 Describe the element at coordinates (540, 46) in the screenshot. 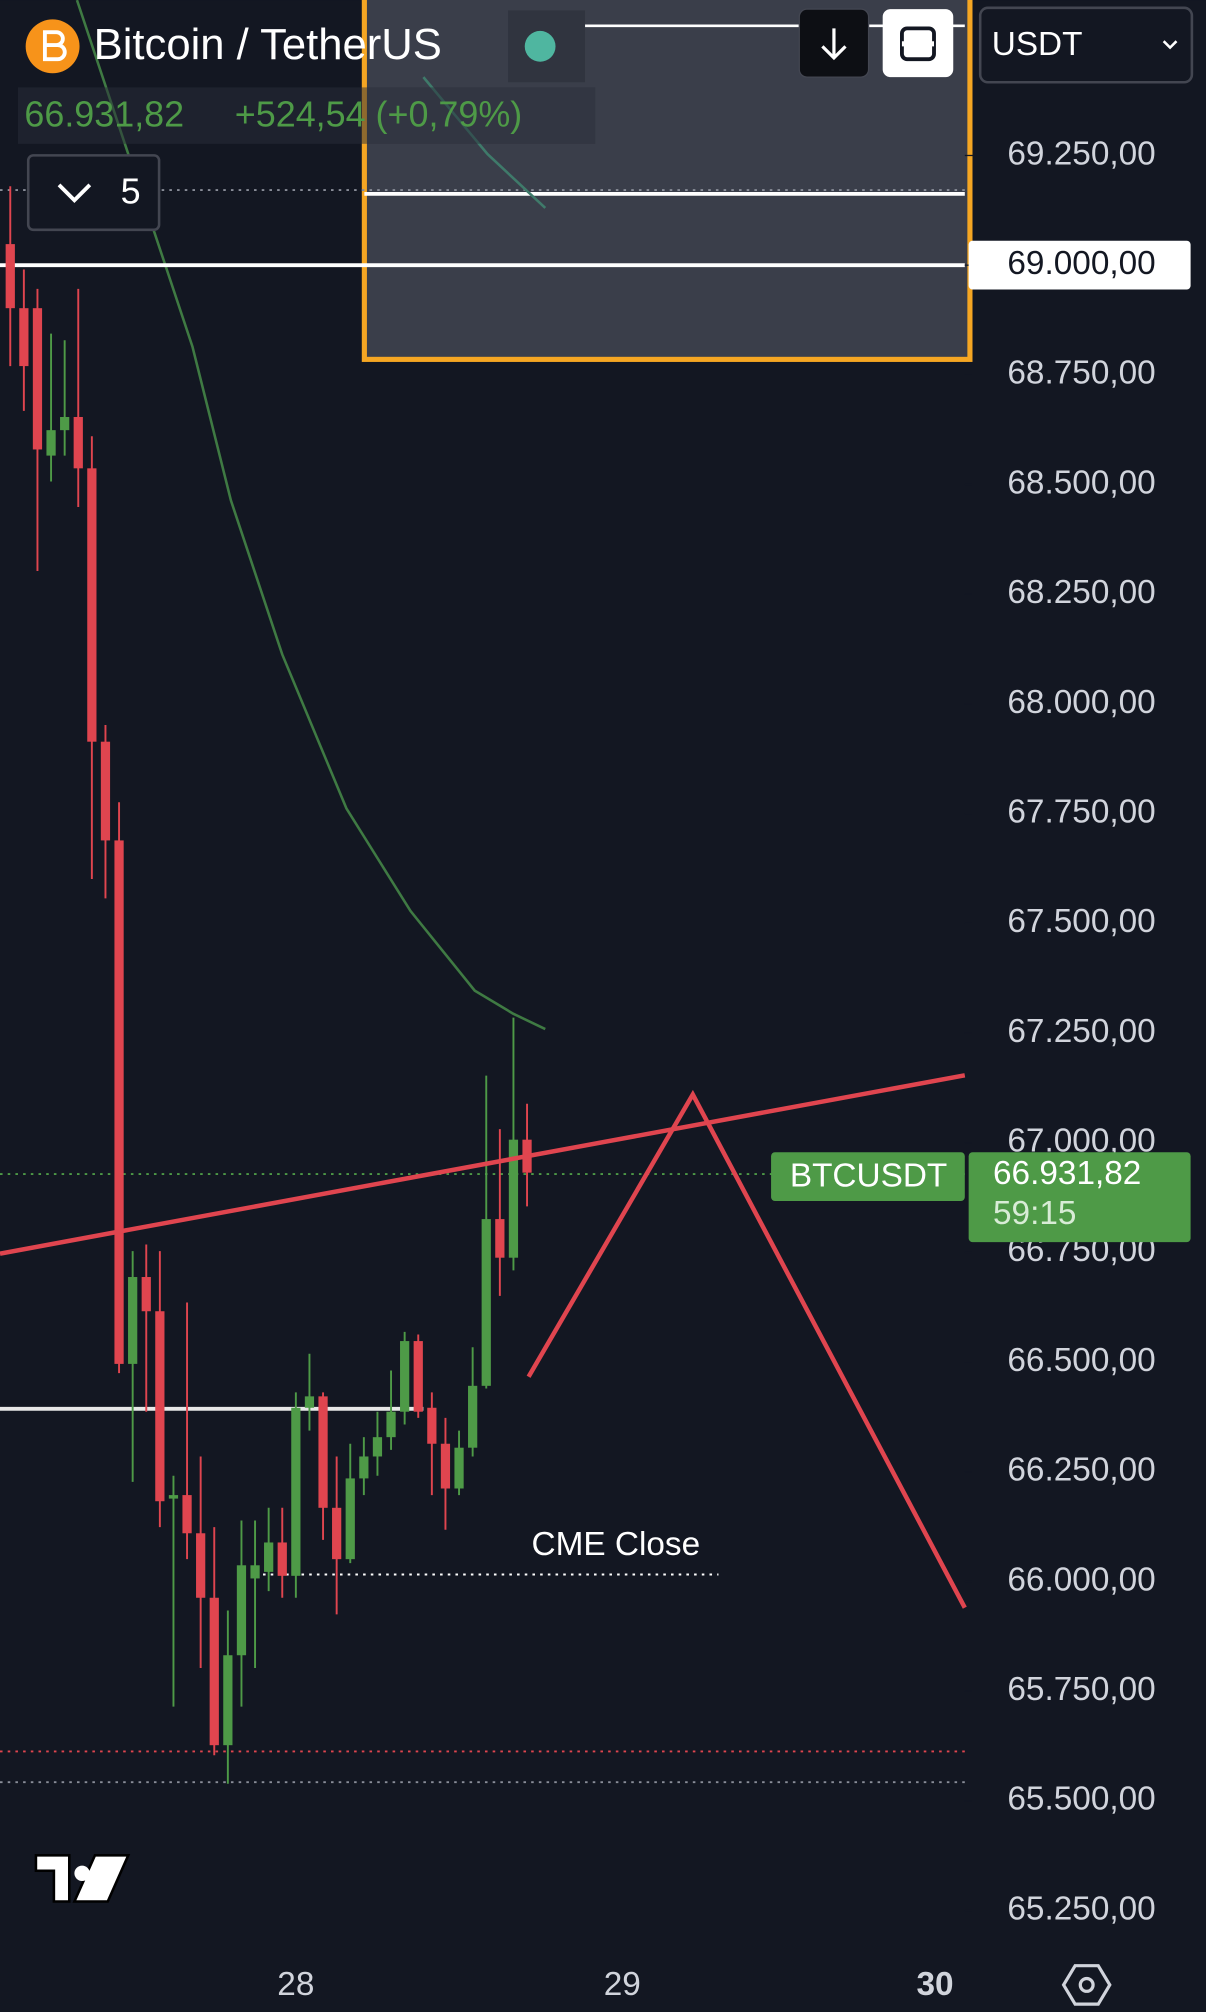

I see `market-status` at that location.